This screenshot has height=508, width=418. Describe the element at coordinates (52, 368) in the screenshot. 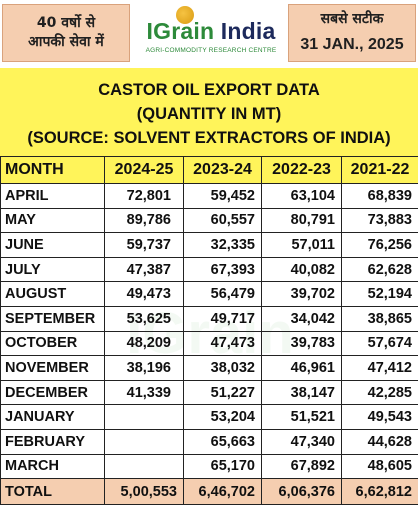

I see `month-cell: NOVEMBER` at that location.